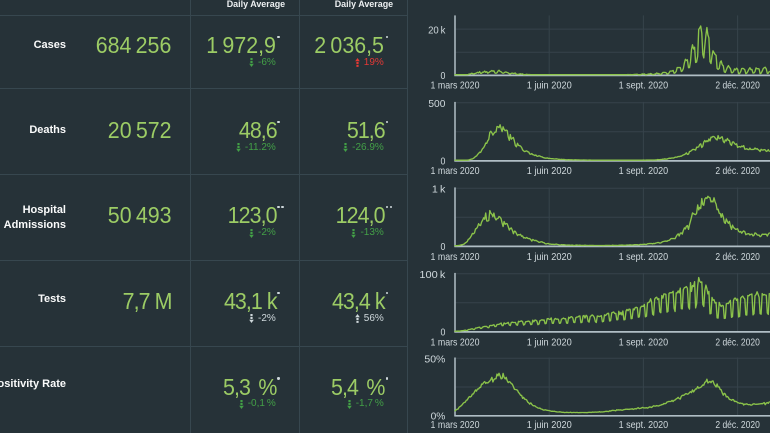  Describe the element at coordinates (432, 275) in the screenshot. I see `svg-text: 100 k` at that location.